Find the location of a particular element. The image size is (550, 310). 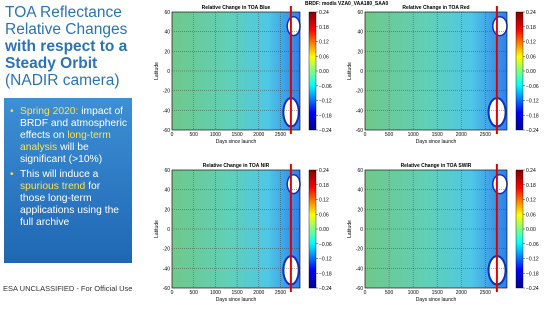

bullet-segment: This will induce a is located at coordinates (59, 174).